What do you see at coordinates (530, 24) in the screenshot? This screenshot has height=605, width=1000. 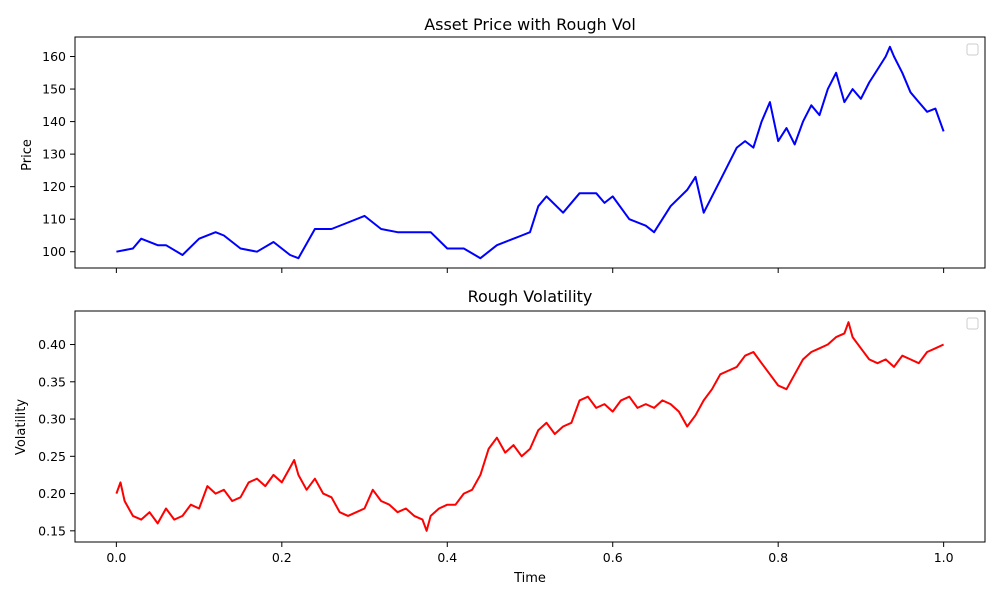 I see `price-chart-title: Asset Price with Rough Vol` at bounding box center [530, 24].